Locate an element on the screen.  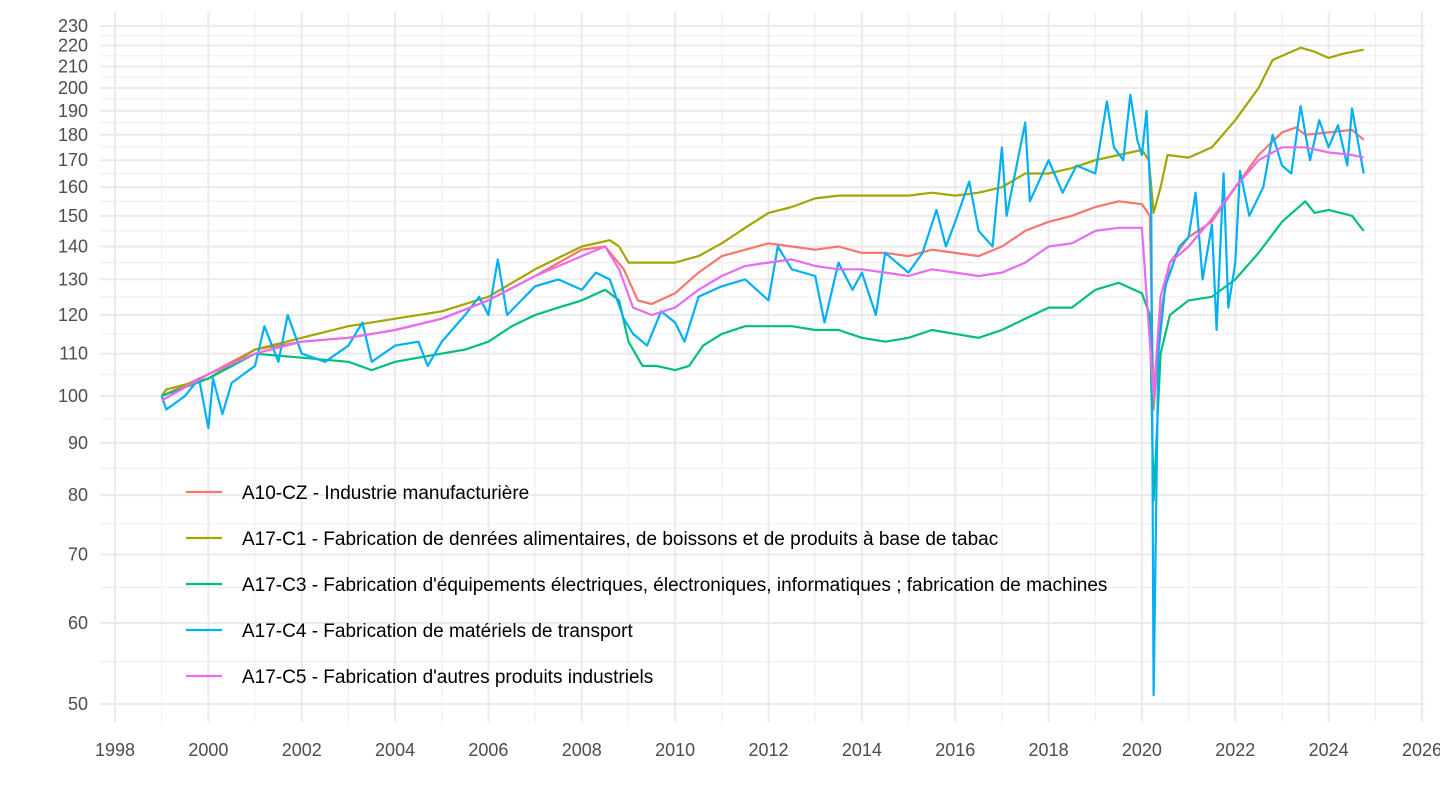
x-tick-label: 2008 is located at coordinates (582, 750).